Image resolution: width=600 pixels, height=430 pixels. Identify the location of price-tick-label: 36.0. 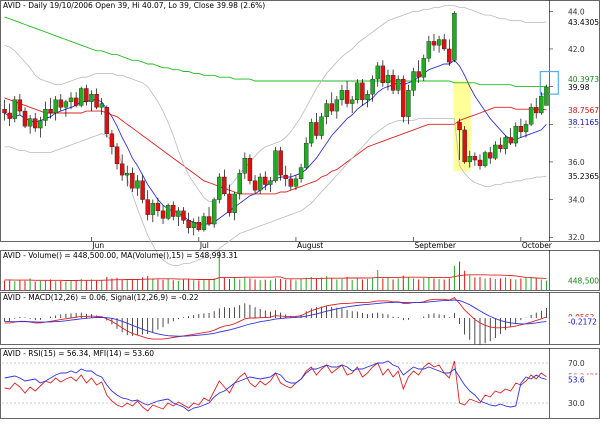
(576, 162).